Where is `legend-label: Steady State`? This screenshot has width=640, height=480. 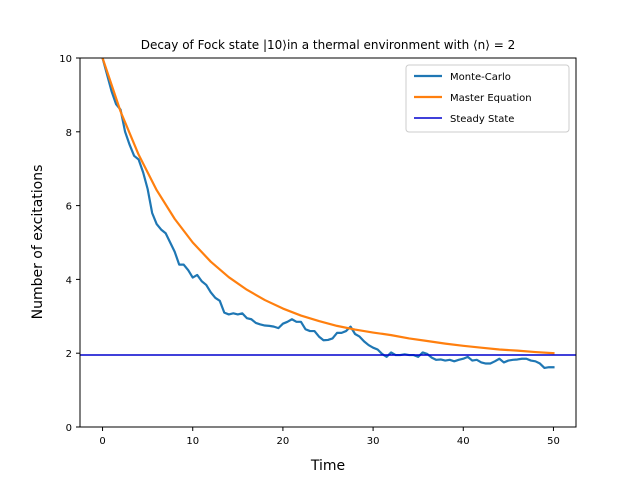
legend-label: Steady State is located at coordinates (482, 119).